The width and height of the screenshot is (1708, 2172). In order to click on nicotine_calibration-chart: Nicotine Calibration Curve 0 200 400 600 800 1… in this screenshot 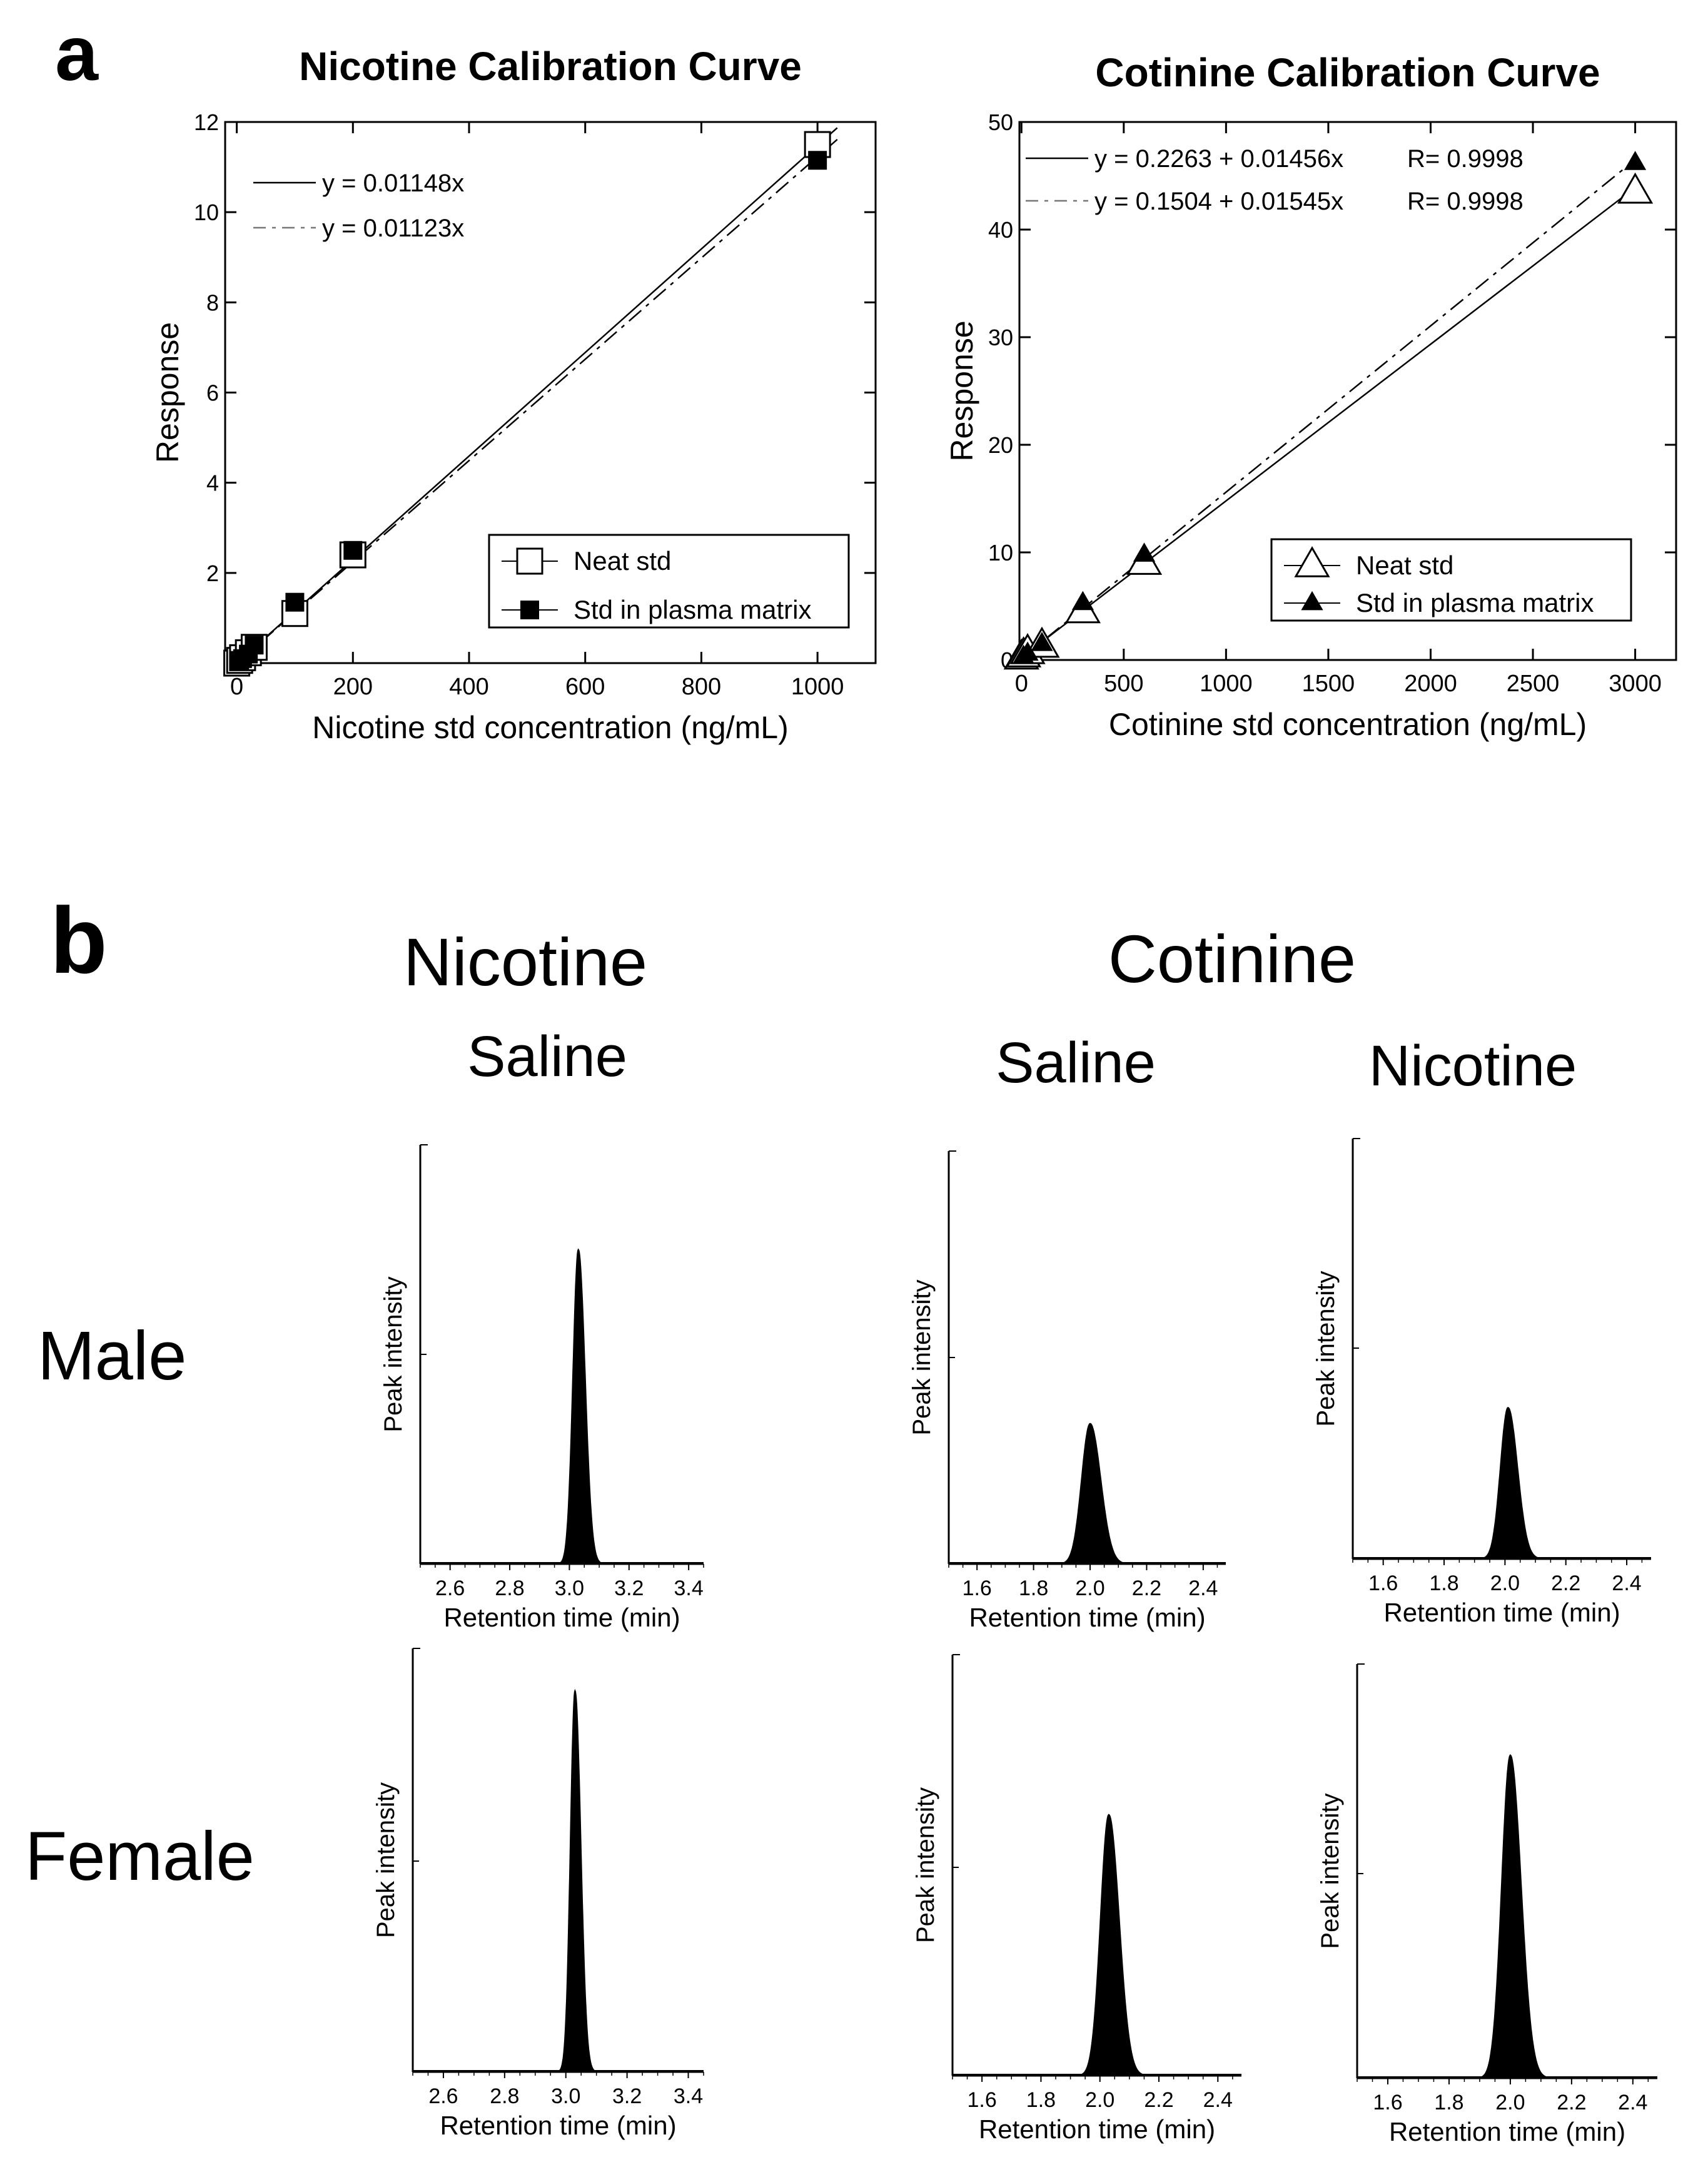, I will do `click(513, 394)`.